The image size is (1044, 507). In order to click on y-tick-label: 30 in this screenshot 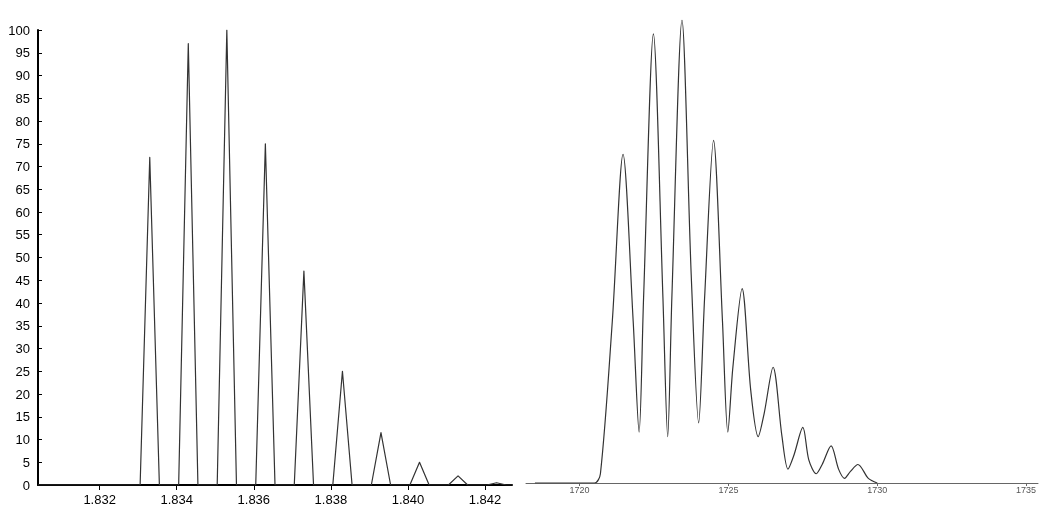, I will do `click(22, 348)`.